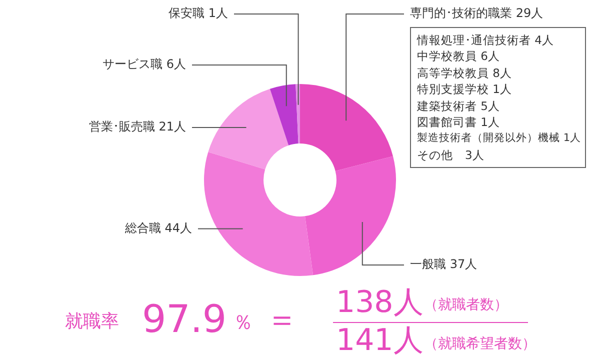  I want to click on text: その他 3人, so click(451, 155).